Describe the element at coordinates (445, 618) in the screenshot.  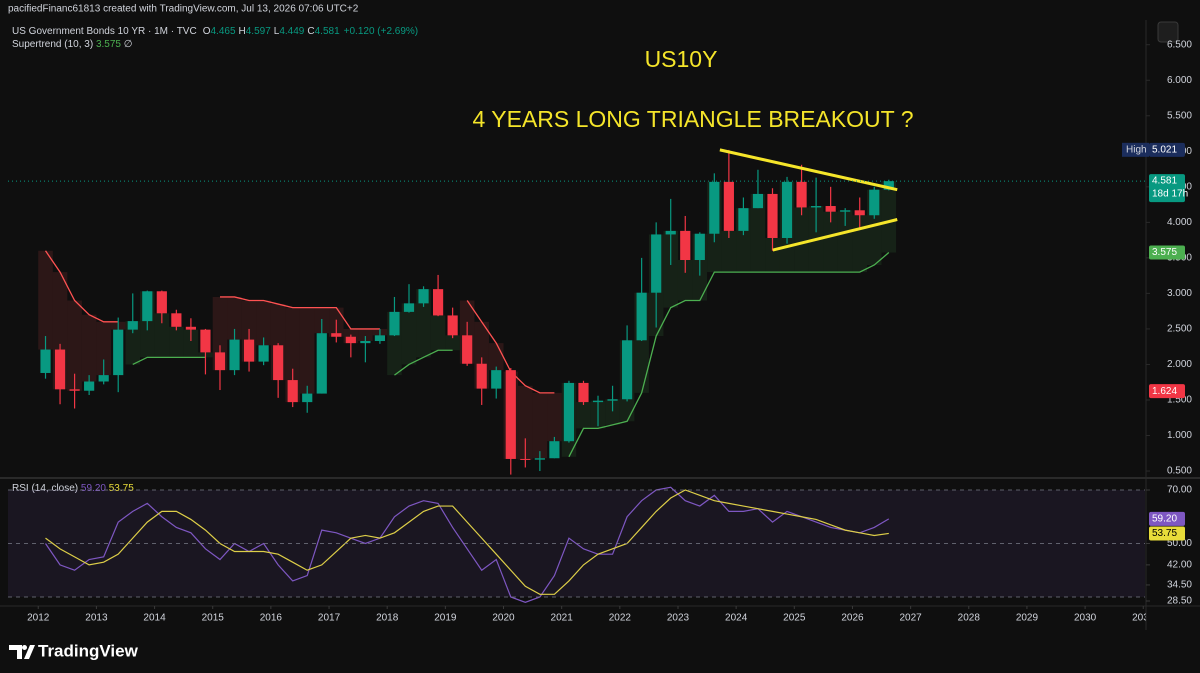
I see `x-tick-label: 2019` at that location.